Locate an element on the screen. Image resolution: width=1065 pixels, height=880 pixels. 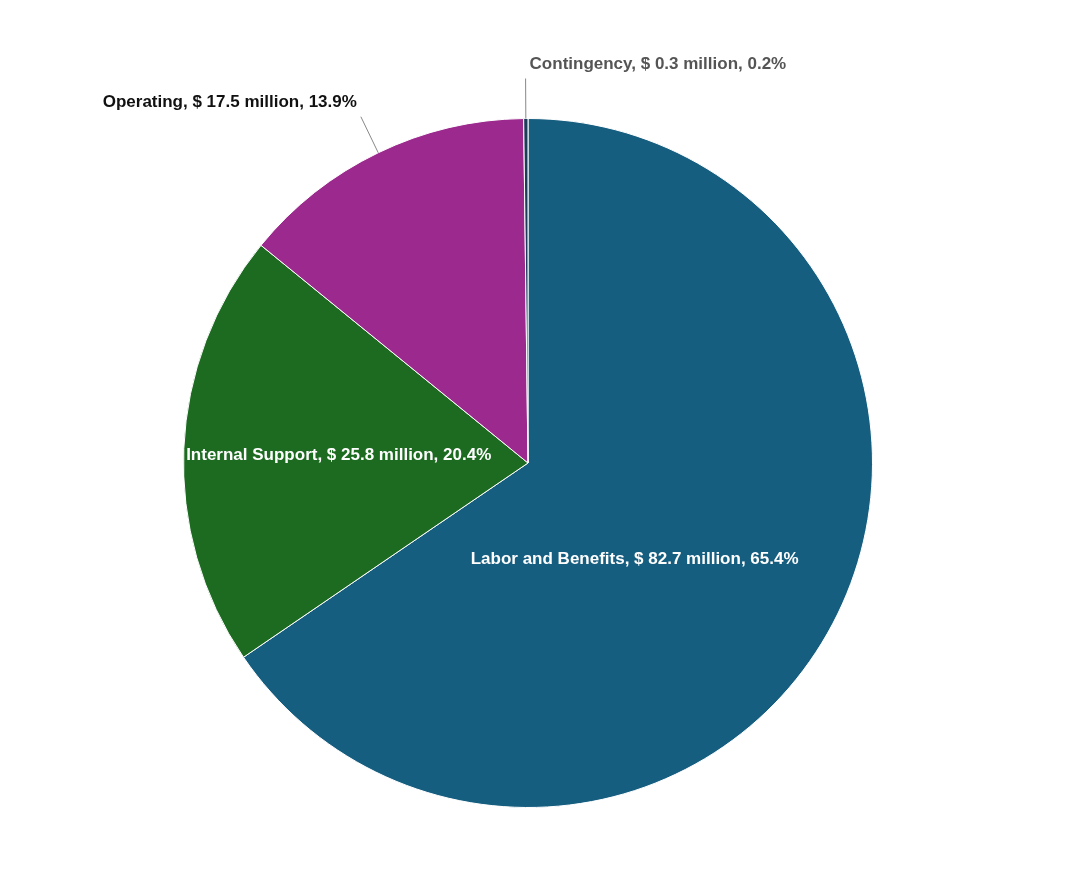
slice-label: Operating, $ 17.5 million, 13.9% is located at coordinates (229, 102).